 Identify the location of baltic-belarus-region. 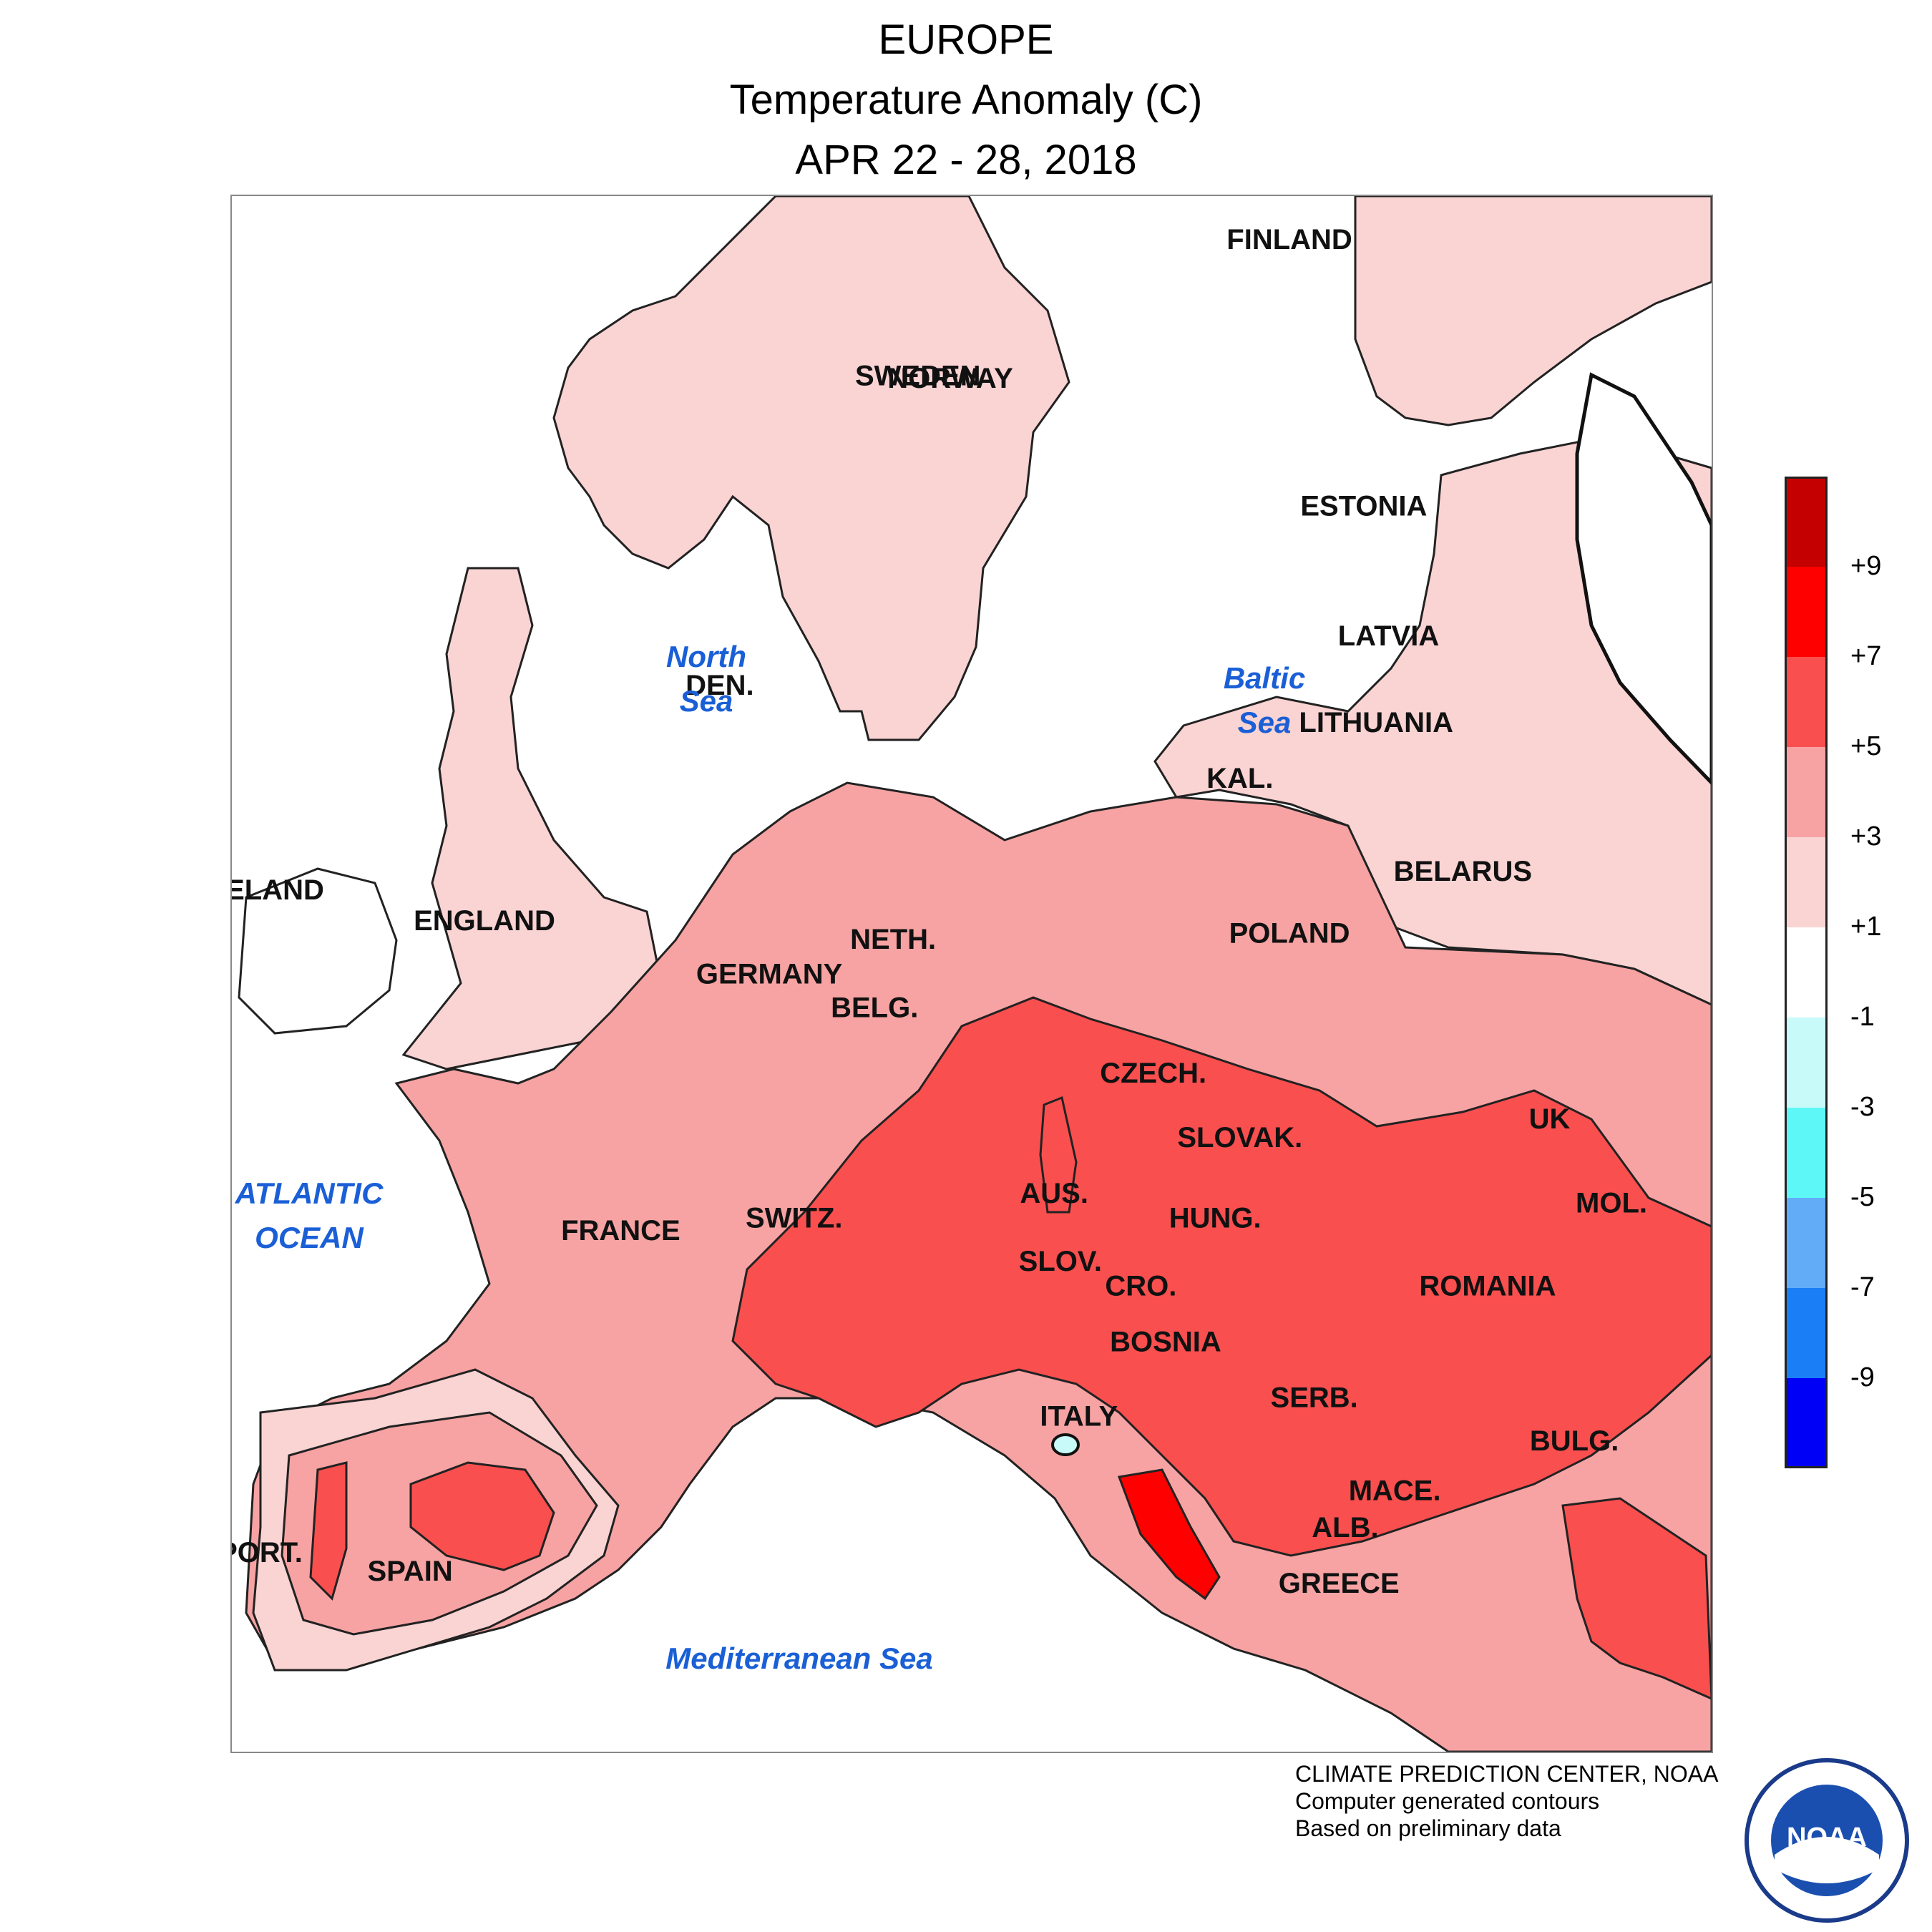
(1432, 722).